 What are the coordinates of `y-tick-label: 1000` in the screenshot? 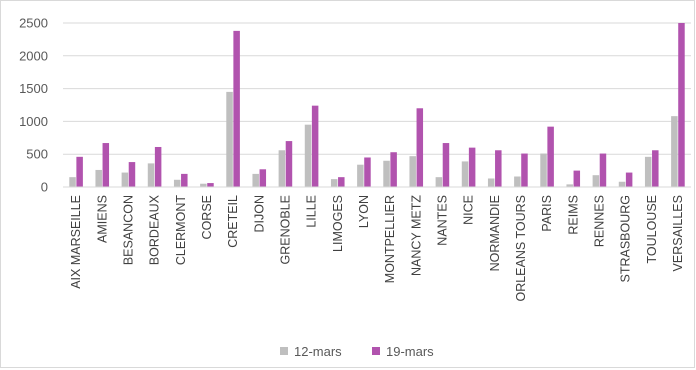 It's located at (33, 121).